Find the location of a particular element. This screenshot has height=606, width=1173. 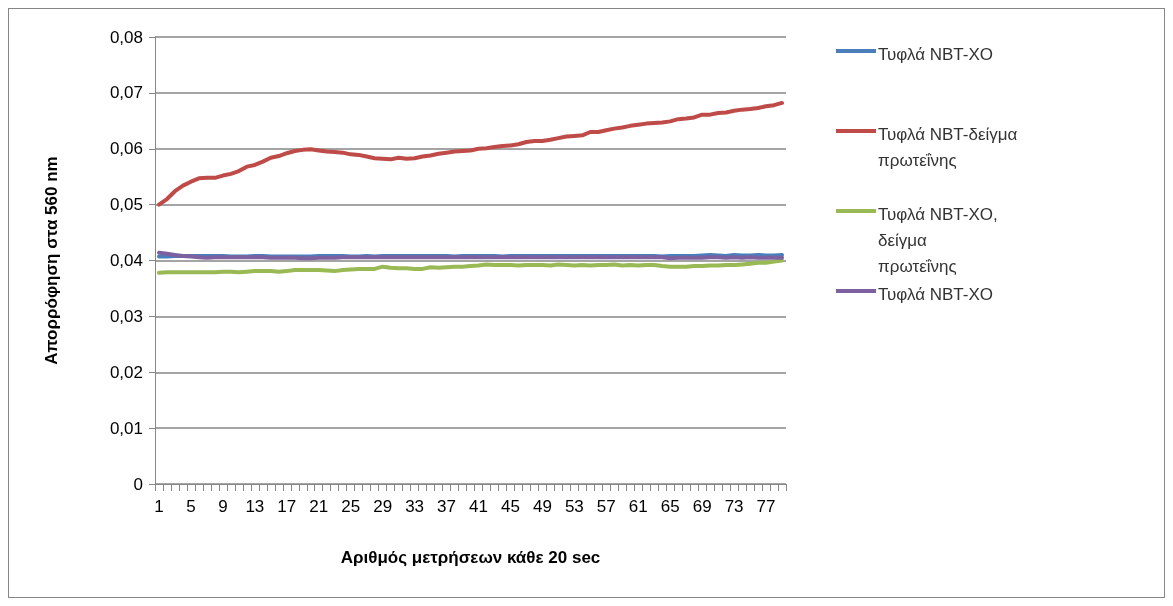

x-tick-label: 13 is located at coordinates (255, 506).